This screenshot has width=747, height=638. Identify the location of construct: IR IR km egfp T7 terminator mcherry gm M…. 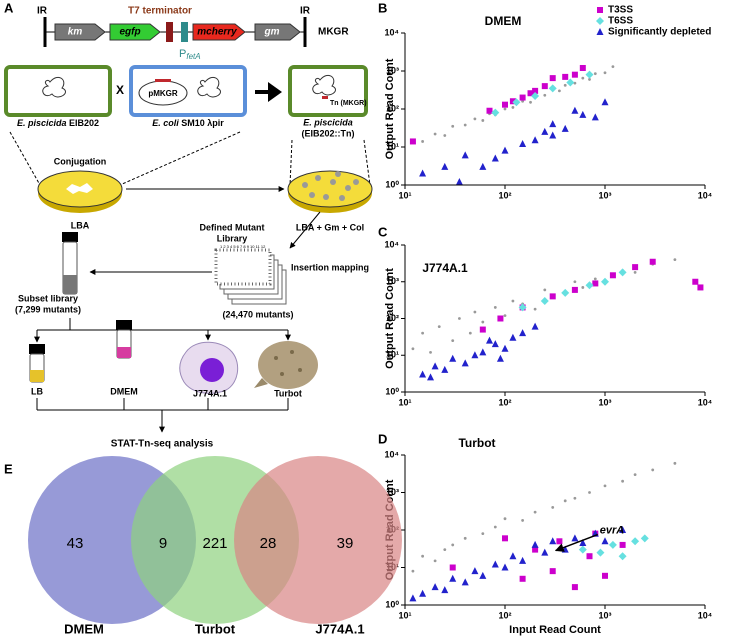
(193, 33).